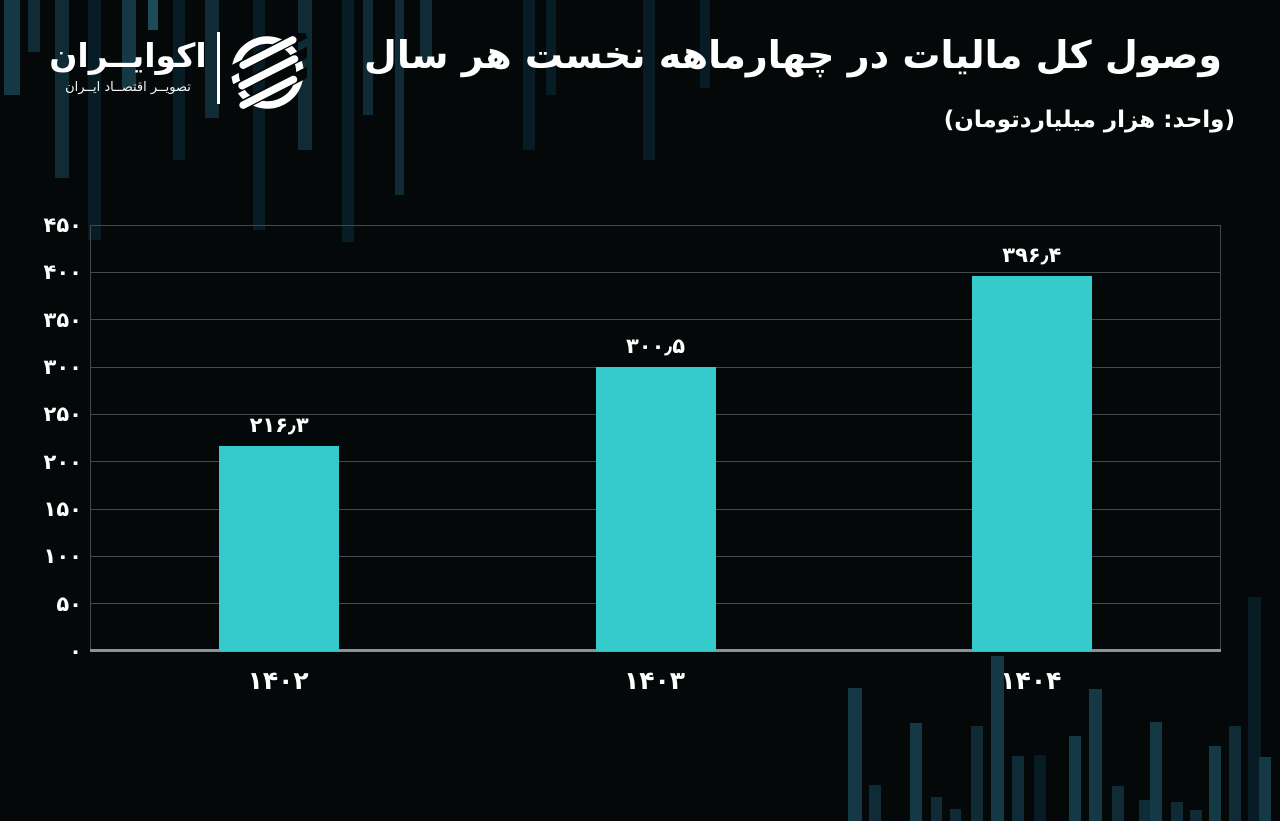 This screenshot has width=1280, height=821. What do you see at coordinates (62, 367) in the screenshot?
I see `y-axis-tick-label: ۳۰۰` at bounding box center [62, 367].